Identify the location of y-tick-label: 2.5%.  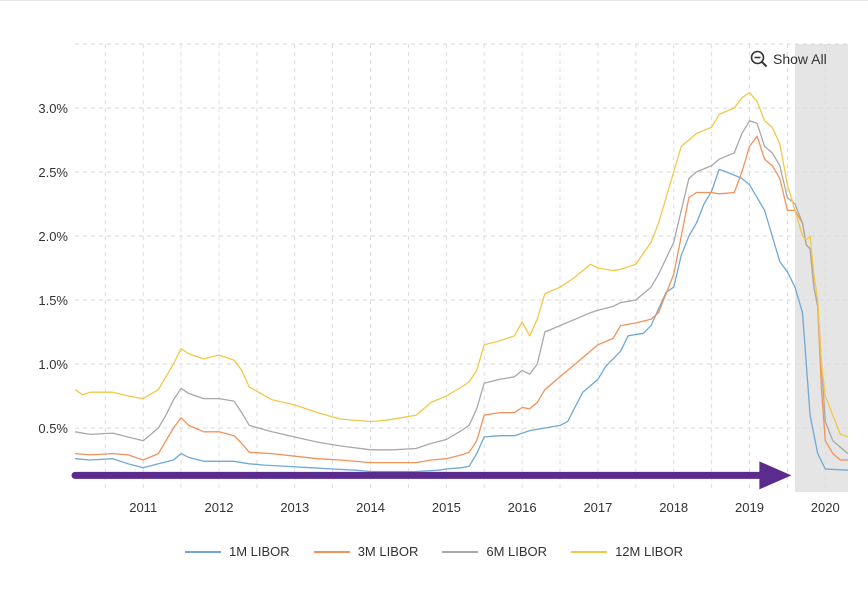
(53, 172).